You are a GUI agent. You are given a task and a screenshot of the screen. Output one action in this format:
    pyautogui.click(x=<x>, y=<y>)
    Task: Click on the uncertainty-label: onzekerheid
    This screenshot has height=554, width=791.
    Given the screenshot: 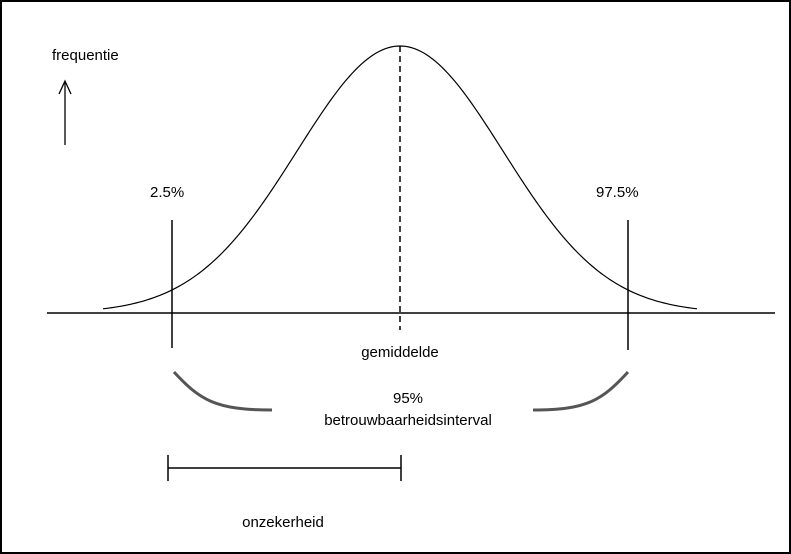 What is the action you would take?
    pyautogui.click(x=283, y=522)
    